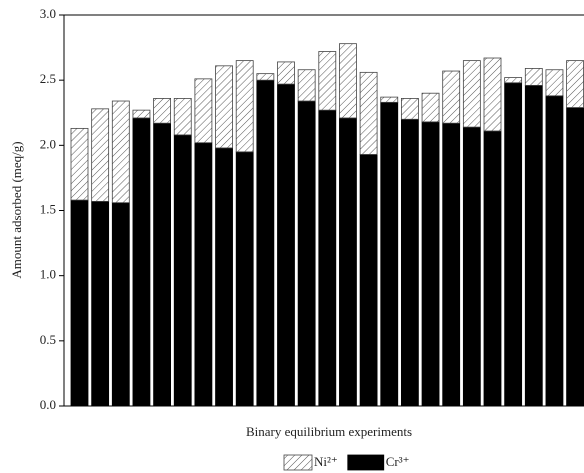 Image resolution: width=584 pixels, height=473 pixels. What do you see at coordinates (48, 143) in the screenshot?
I see `y-tick-label: 2.0` at bounding box center [48, 143].